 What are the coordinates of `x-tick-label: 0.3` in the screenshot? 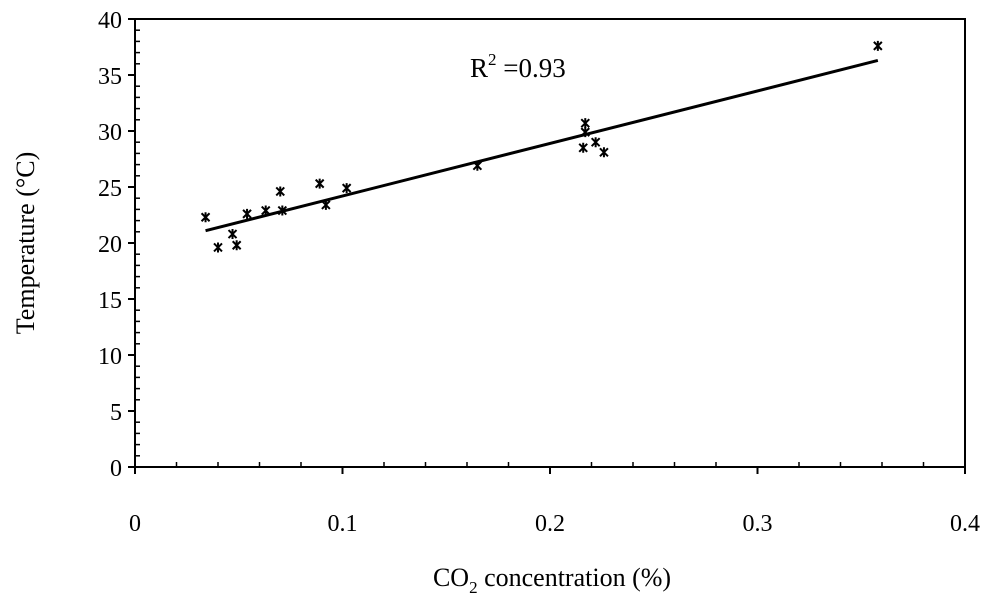 It's located at (758, 524).